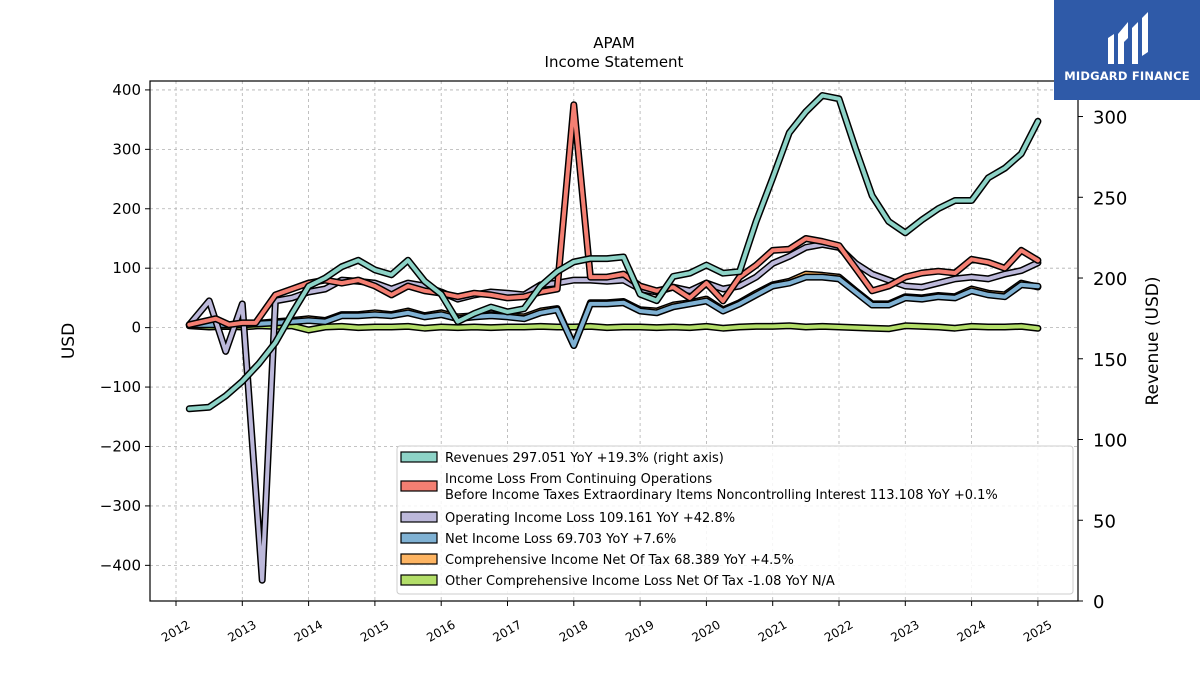 The width and height of the screenshot is (1200, 679). What do you see at coordinates (1098, 602) in the screenshot?
I see `y-tick-label-right: 0` at bounding box center [1098, 602].